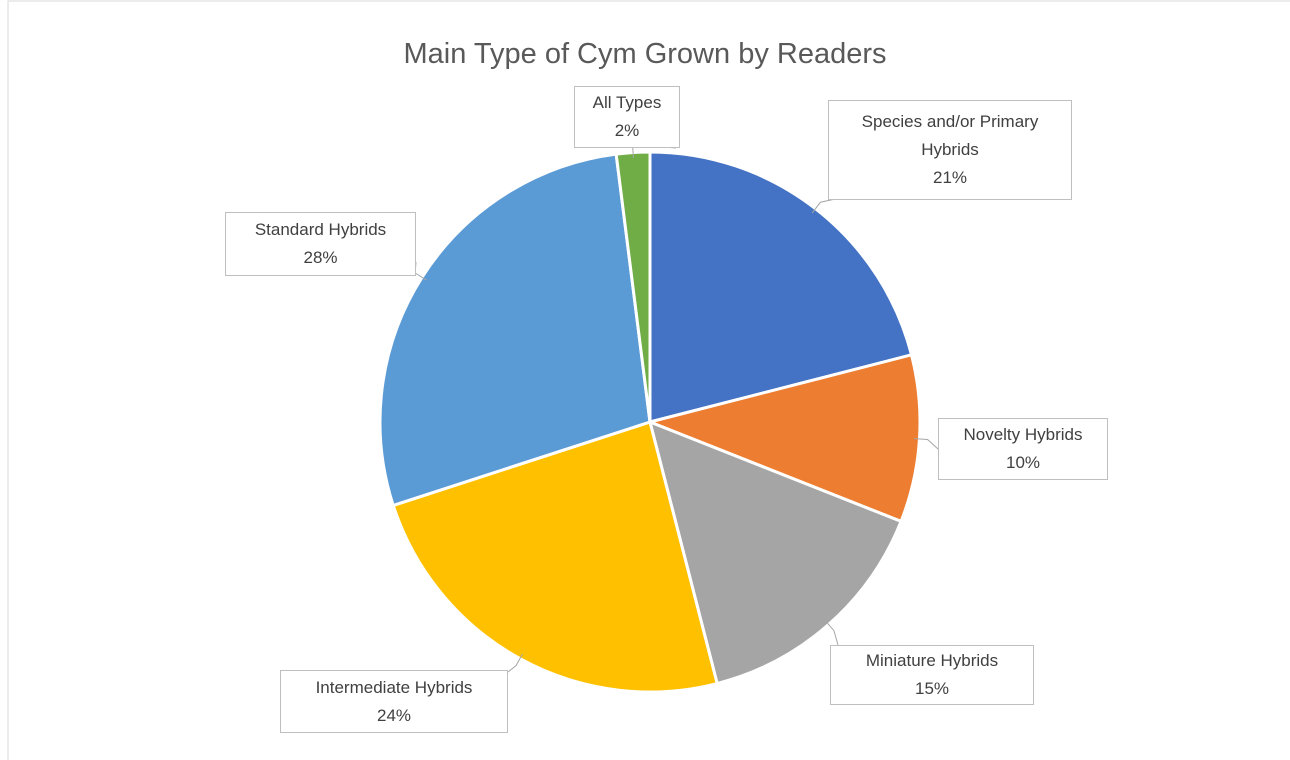 The width and height of the screenshot is (1290, 760). I want to click on label-category: Novelty Hybrids, so click(1023, 434).